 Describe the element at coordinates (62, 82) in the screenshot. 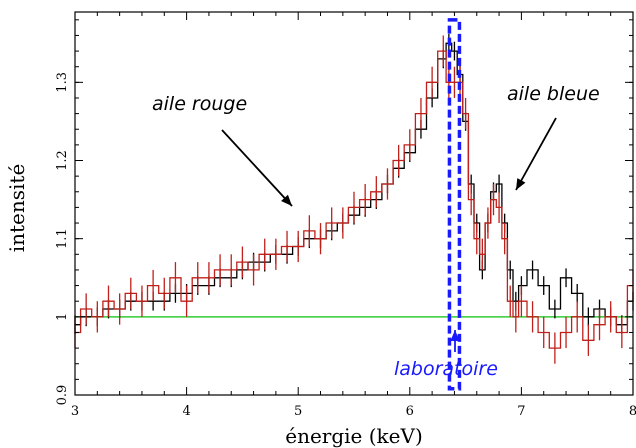

I see `y-tick-label: 1.3` at that location.